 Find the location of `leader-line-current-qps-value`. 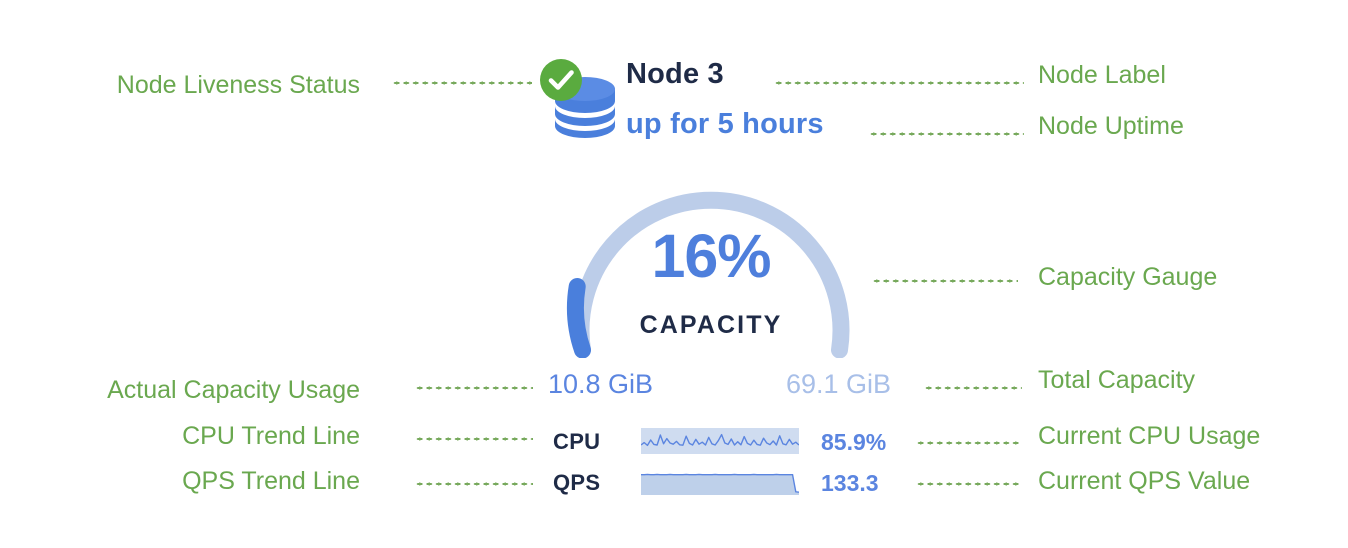

leader-line-current-qps-value is located at coordinates (969, 484).